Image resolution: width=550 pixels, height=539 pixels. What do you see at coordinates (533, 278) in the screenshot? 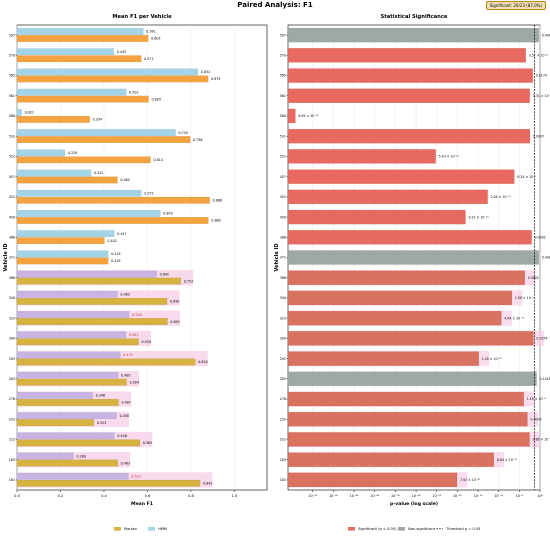
I see `pvalue-label: 0.0002` at bounding box center [533, 278].